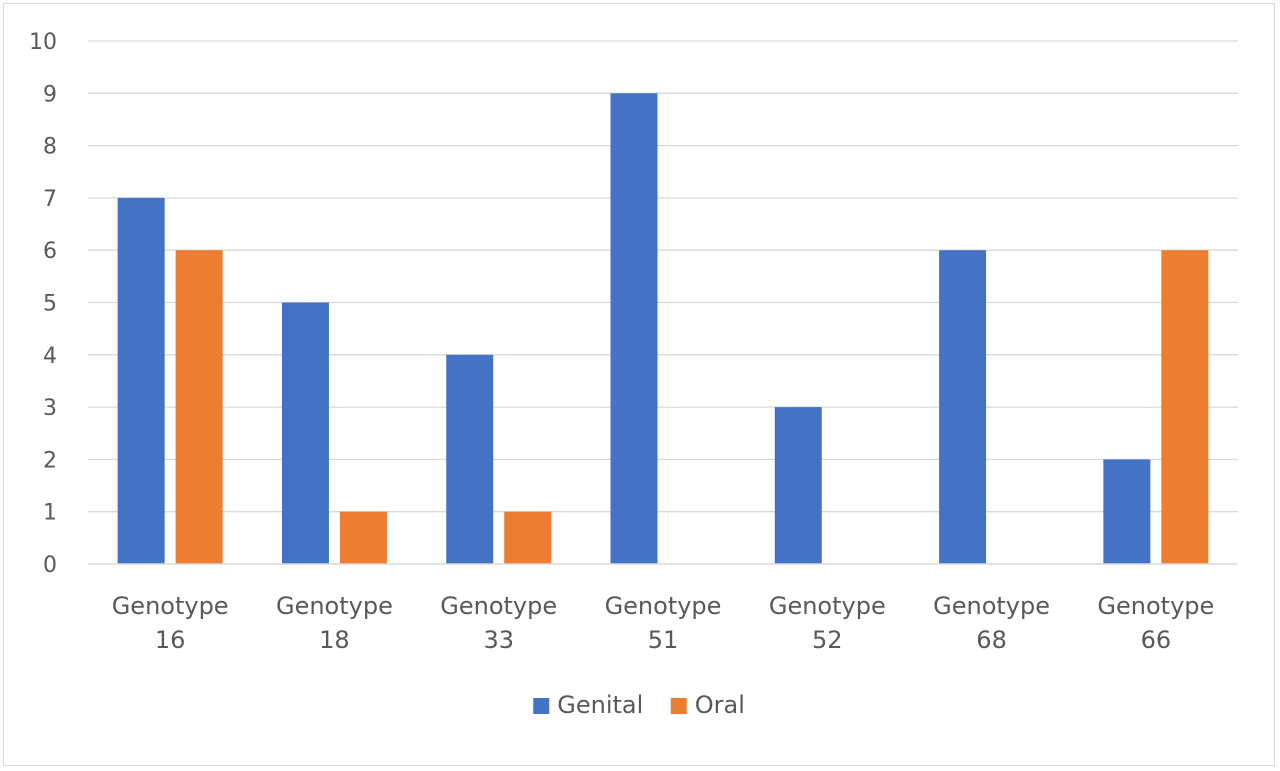 This screenshot has height=771, width=1280. What do you see at coordinates (663, 640) in the screenshot?
I see `x-category-label-line: 51` at bounding box center [663, 640].